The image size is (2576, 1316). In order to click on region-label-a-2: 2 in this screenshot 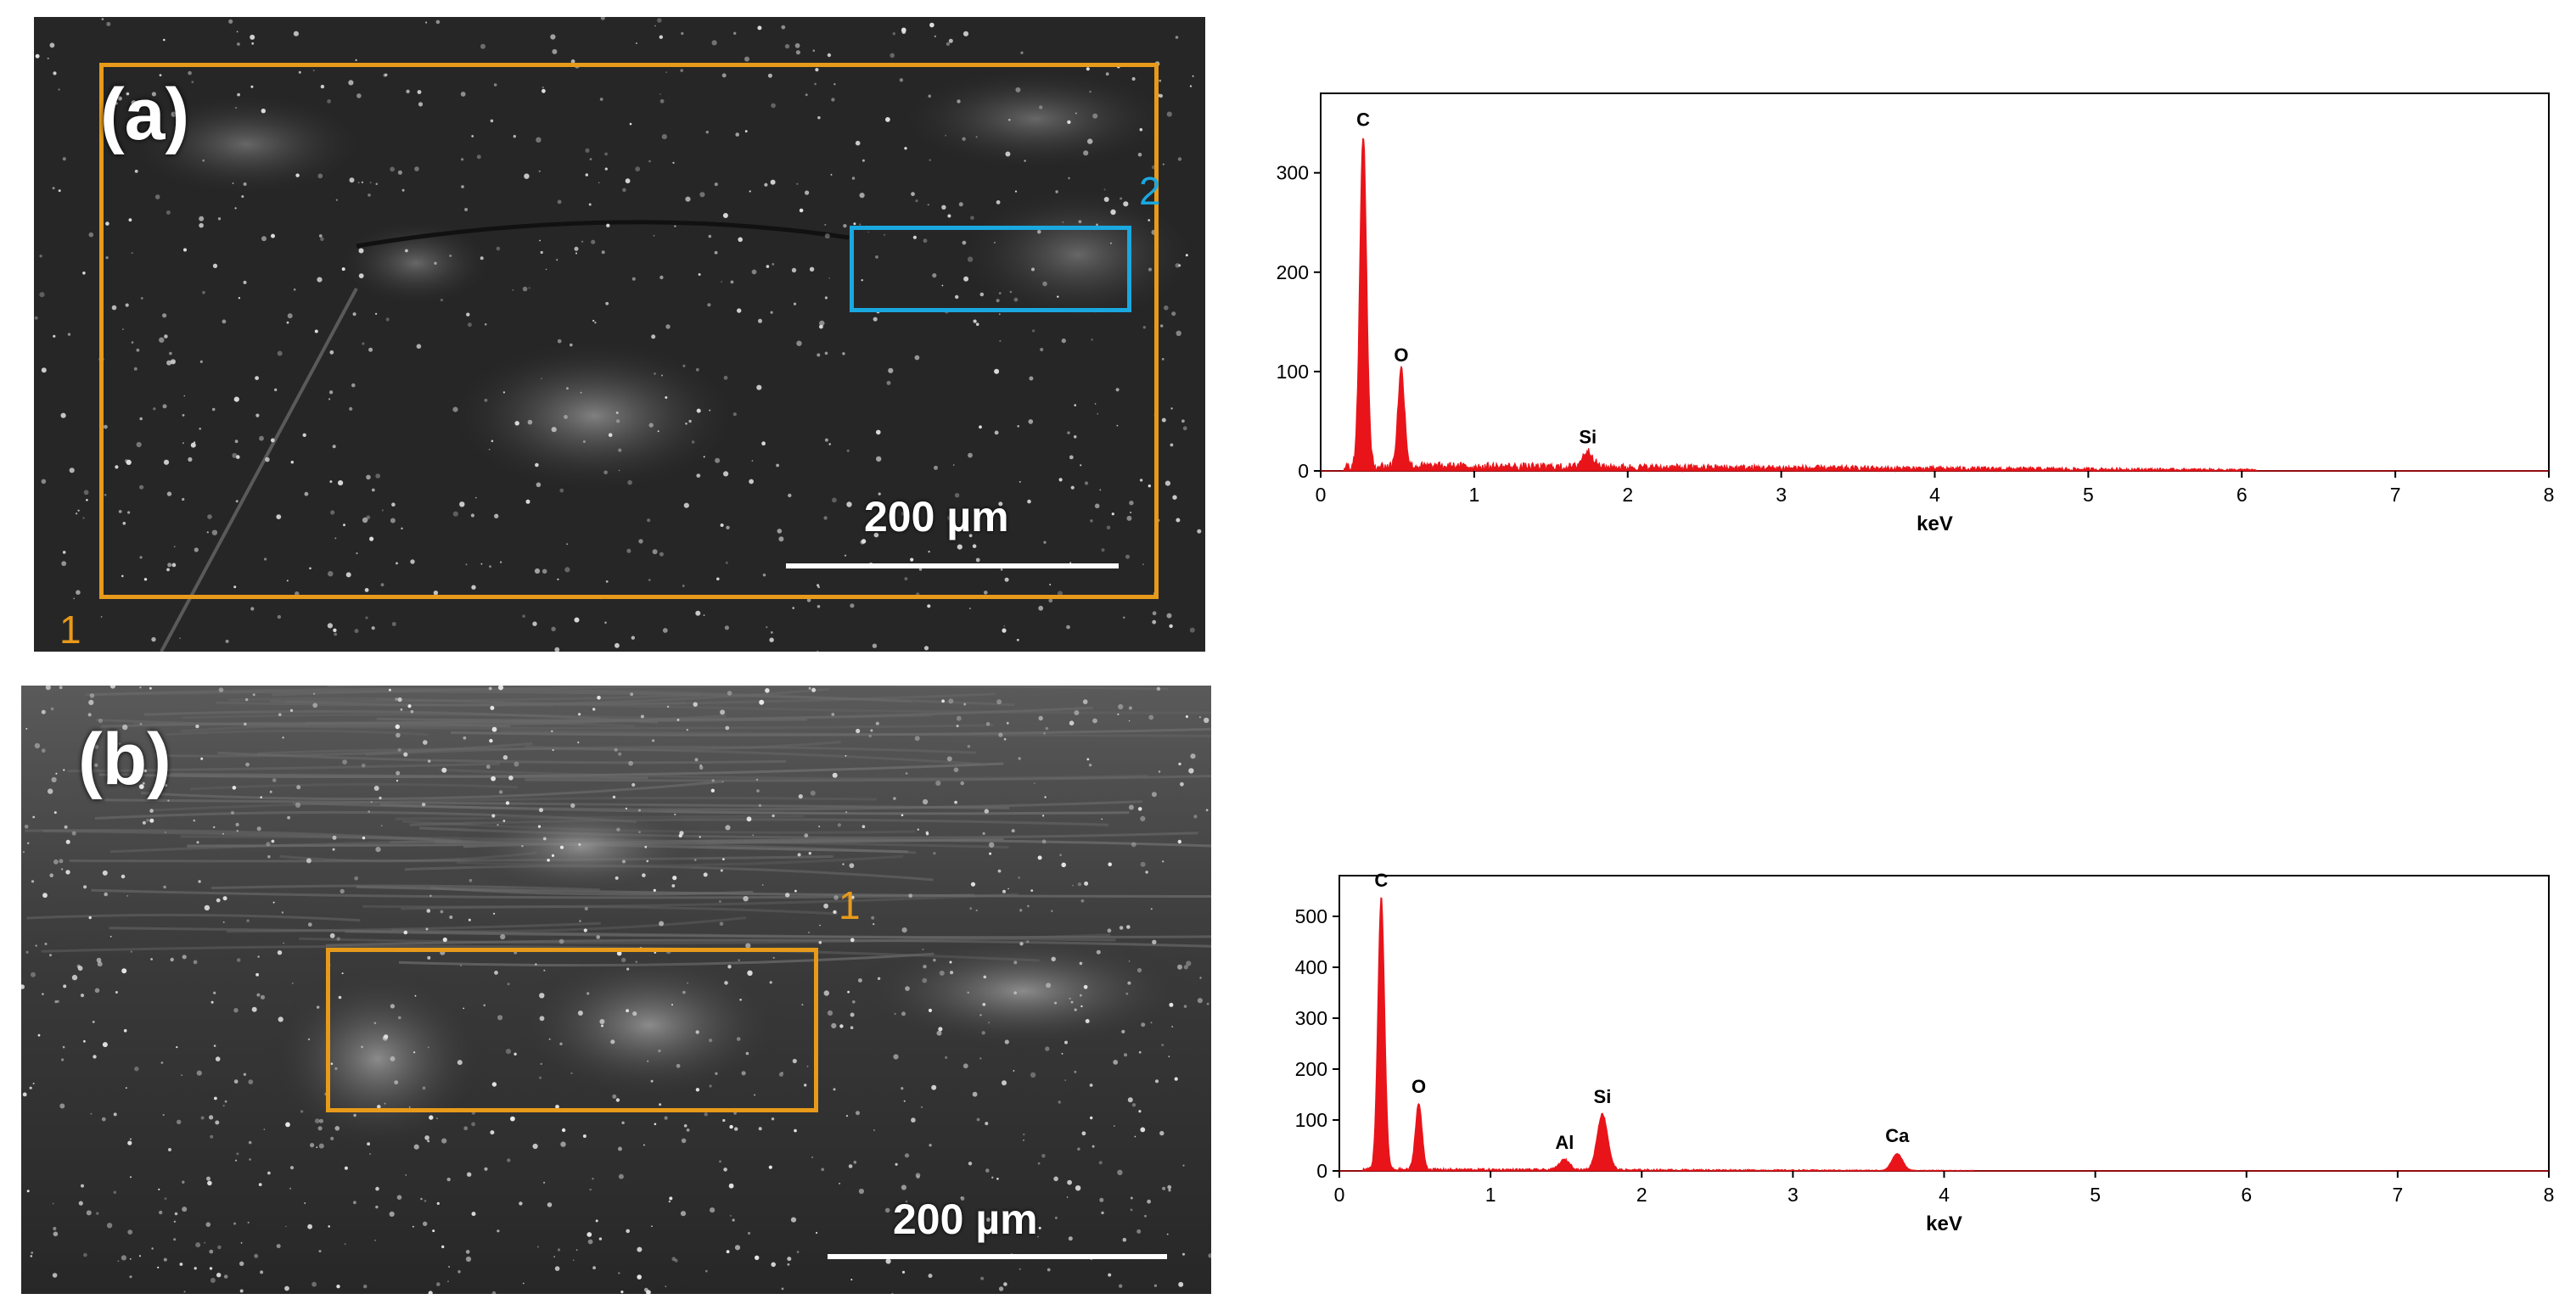, I will do `click(1150, 191)`.